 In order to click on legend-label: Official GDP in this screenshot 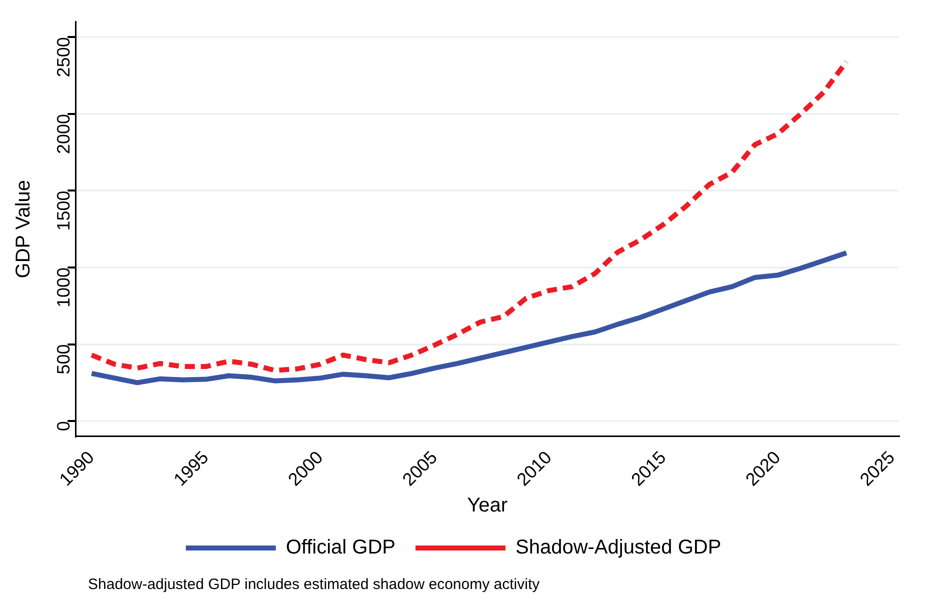, I will do `click(341, 547)`.